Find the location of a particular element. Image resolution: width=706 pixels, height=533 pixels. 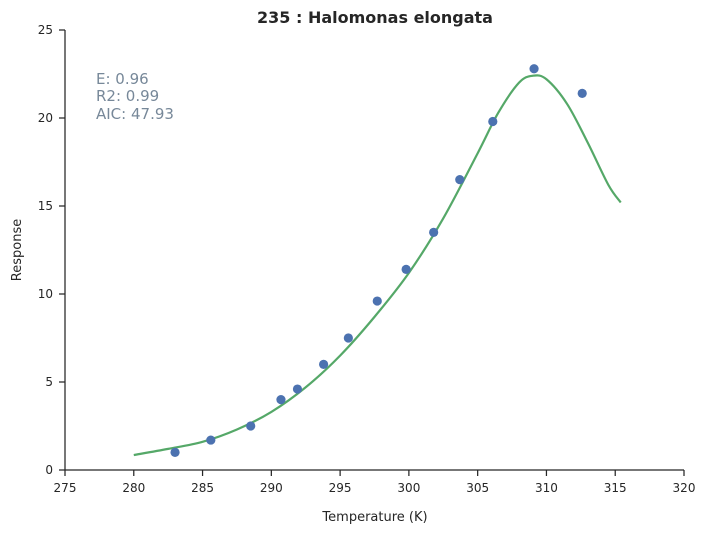

x-tick-label: 315 is located at coordinates (615, 488).